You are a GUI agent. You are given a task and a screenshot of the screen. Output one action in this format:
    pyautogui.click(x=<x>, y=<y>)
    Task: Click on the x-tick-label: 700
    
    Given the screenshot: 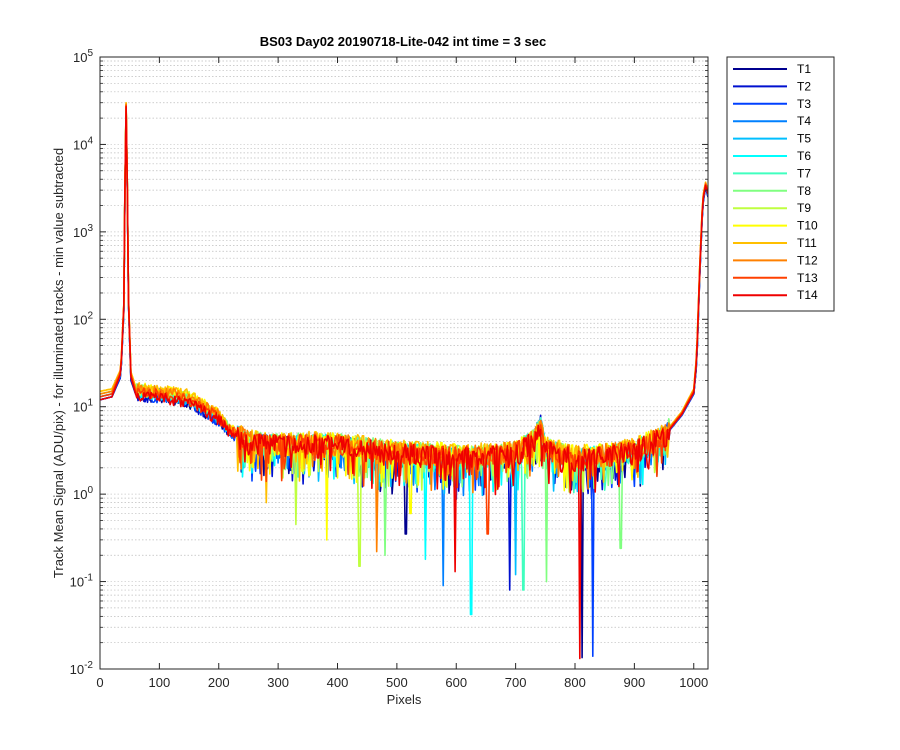 What is the action you would take?
    pyautogui.click(x=516, y=682)
    